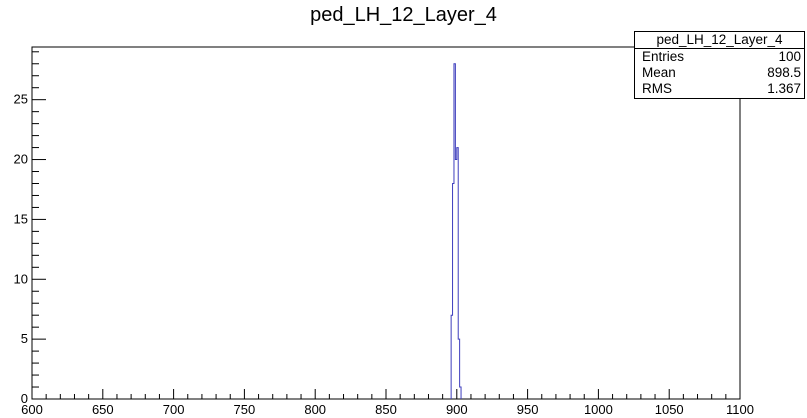 The width and height of the screenshot is (807, 418). What do you see at coordinates (174, 409) in the screenshot?
I see `x-tick-label: 700` at bounding box center [174, 409].